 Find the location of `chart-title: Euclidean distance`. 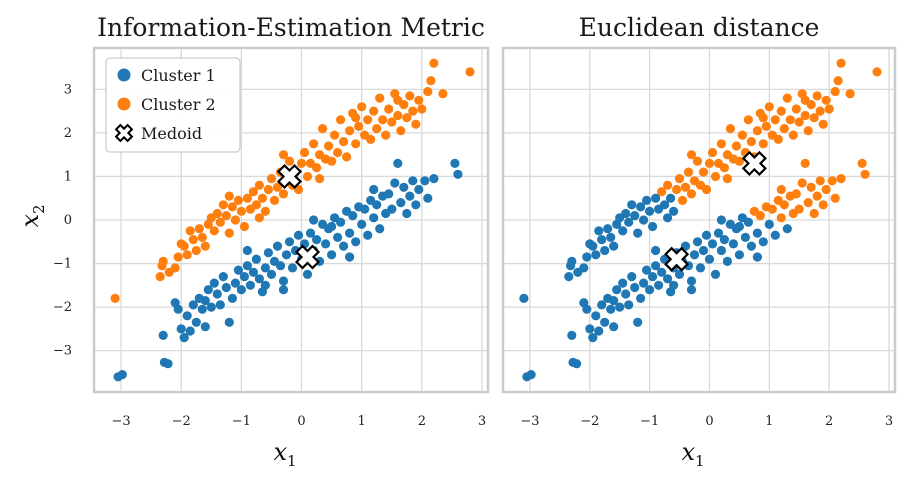

chart-title: Euclidean distance is located at coordinates (699, 27).